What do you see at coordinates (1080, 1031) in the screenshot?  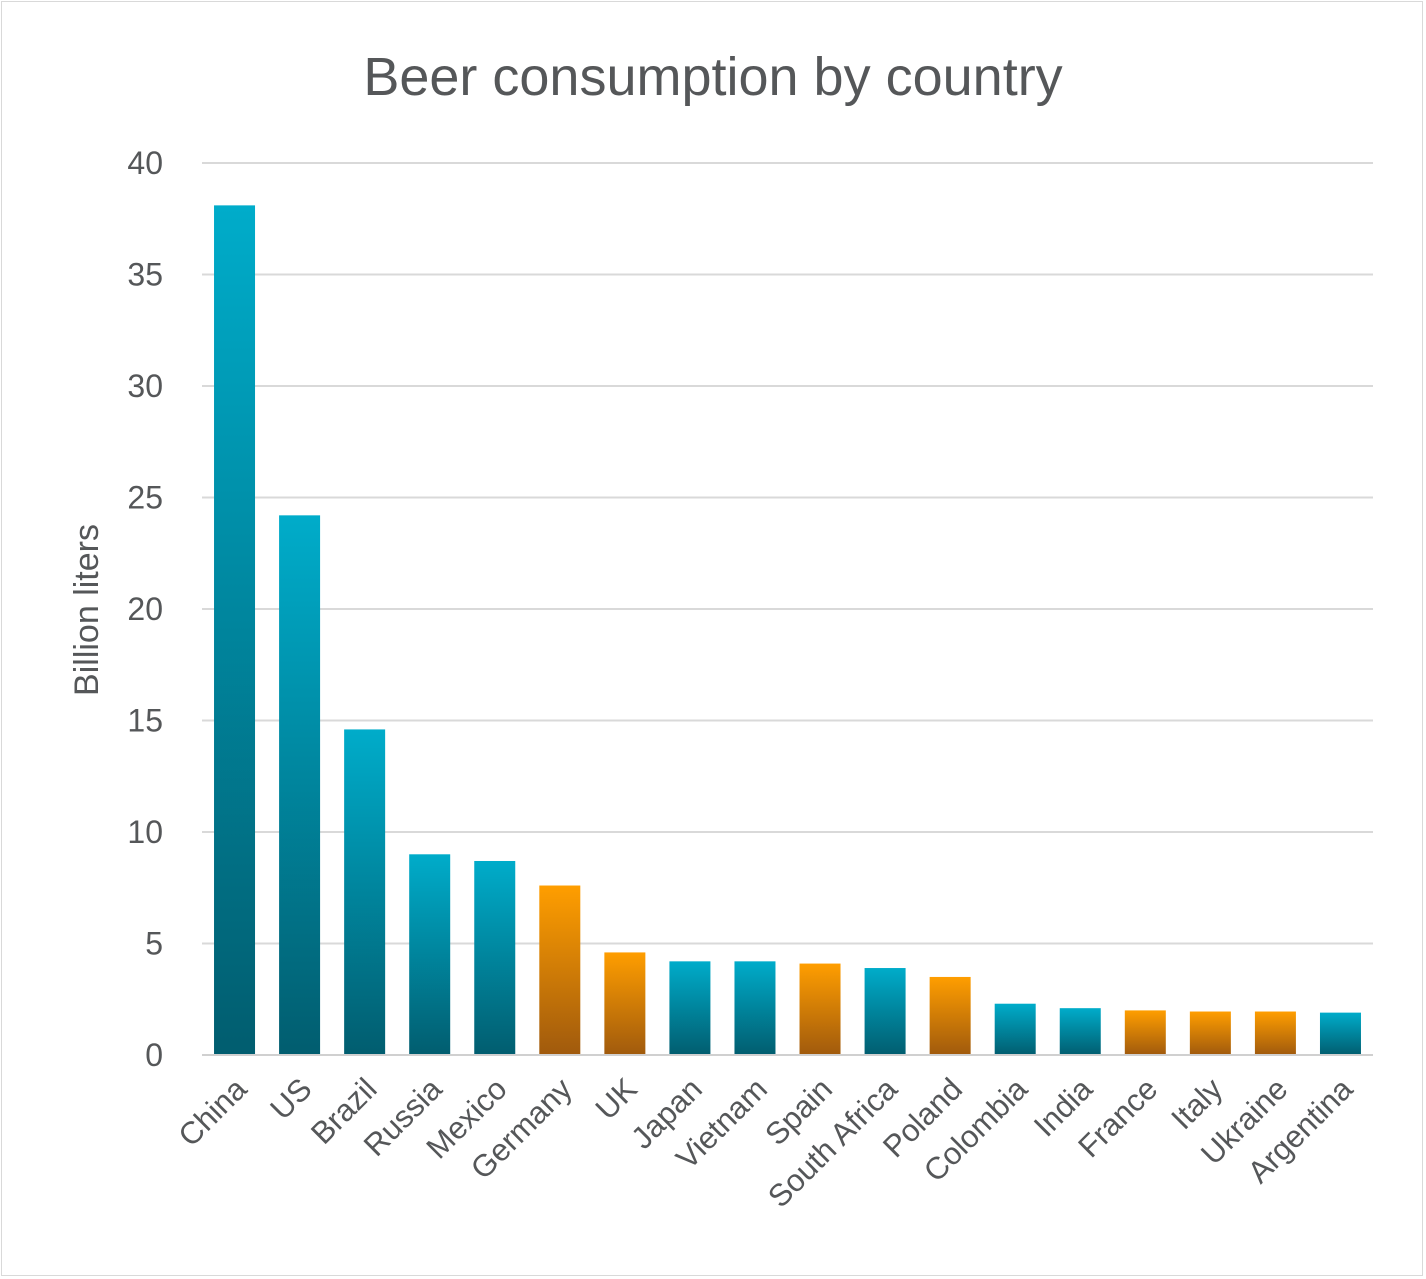 I see `bar-india` at bounding box center [1080, 1031].